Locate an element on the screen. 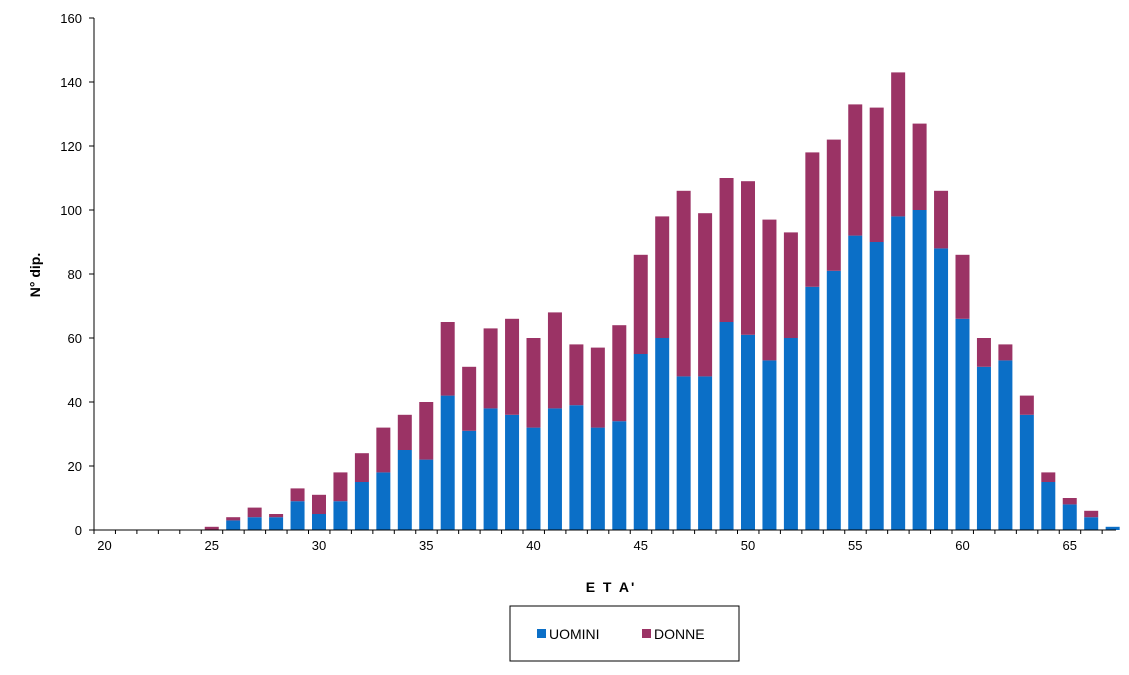 The width and height of the screenshot is (1129, 675). y-tick-label-80: 80 is located at coordinates (75, 274).